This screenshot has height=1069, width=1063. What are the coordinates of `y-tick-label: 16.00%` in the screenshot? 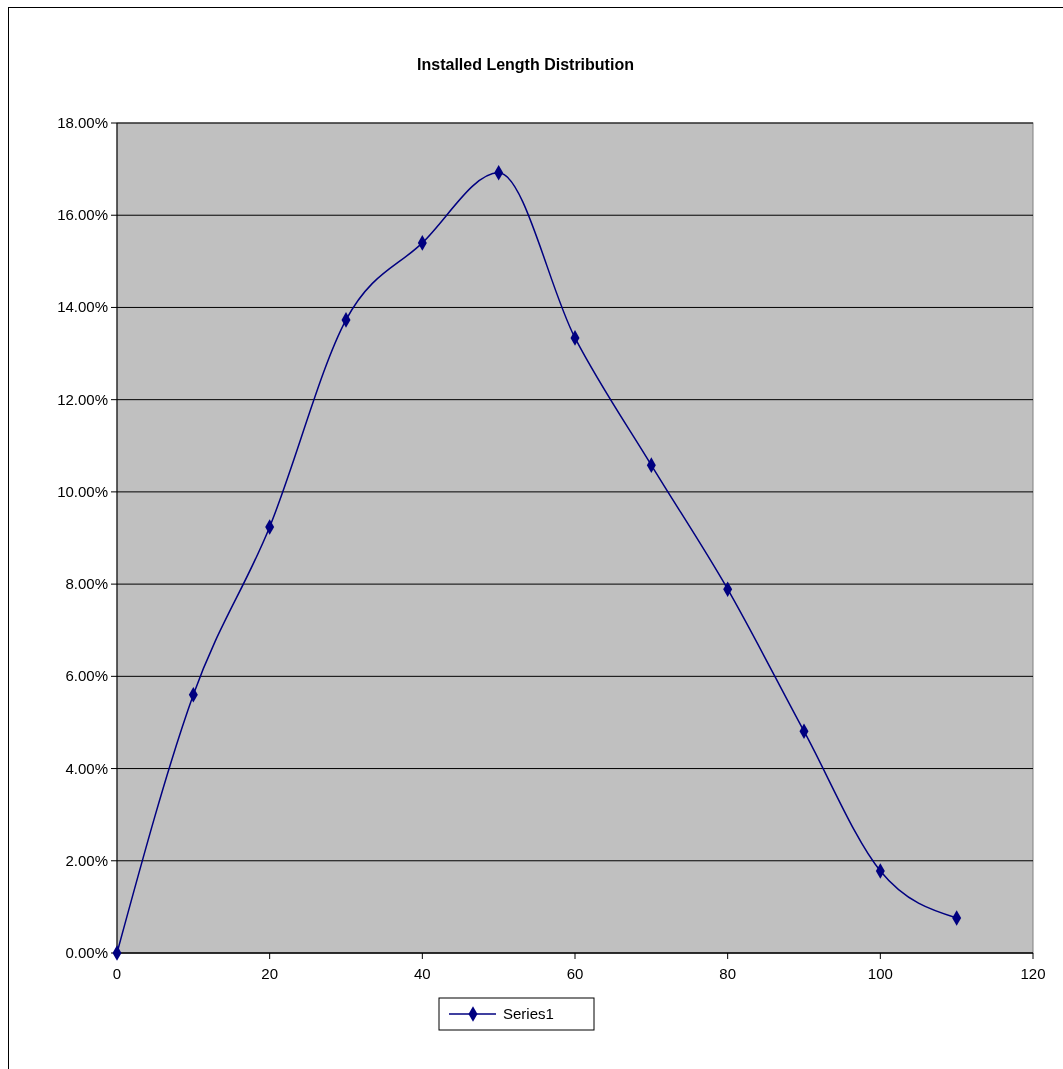 It's located at (82, 215).